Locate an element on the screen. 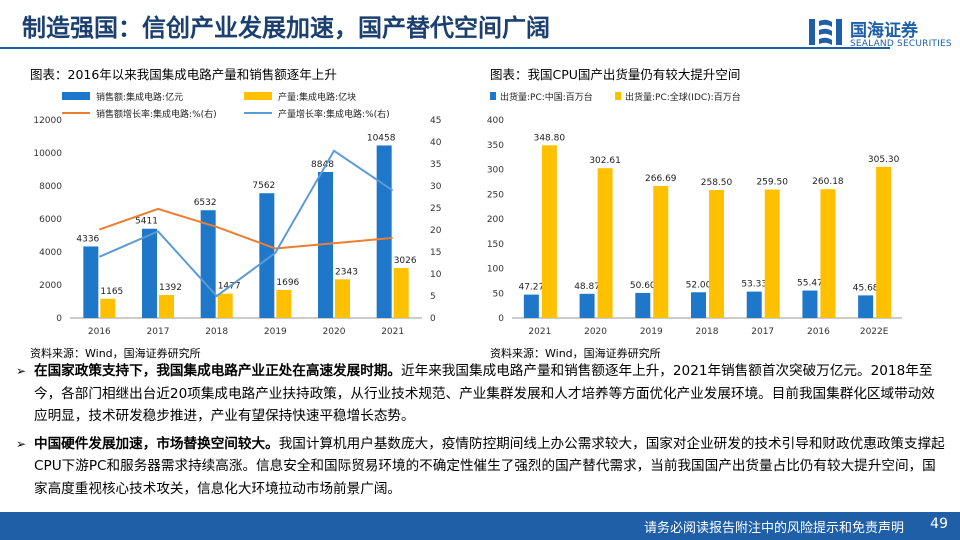 This screenshot has height=540, width=960. right-chart-caption: 图表：我国CPU国产出货量仍有较大提升空间 is located at coordinates (615, 74).